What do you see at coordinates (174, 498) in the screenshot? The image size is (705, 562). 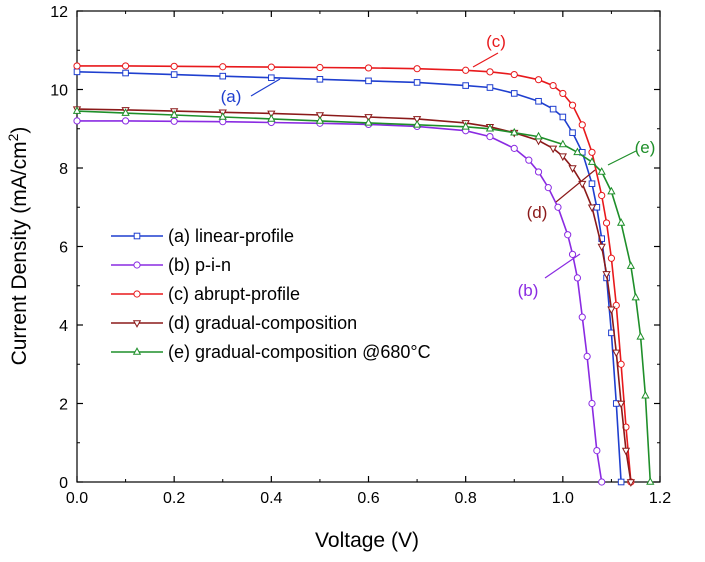 I see `x-tick-label: 0.2` at bounding box center [174, 498].